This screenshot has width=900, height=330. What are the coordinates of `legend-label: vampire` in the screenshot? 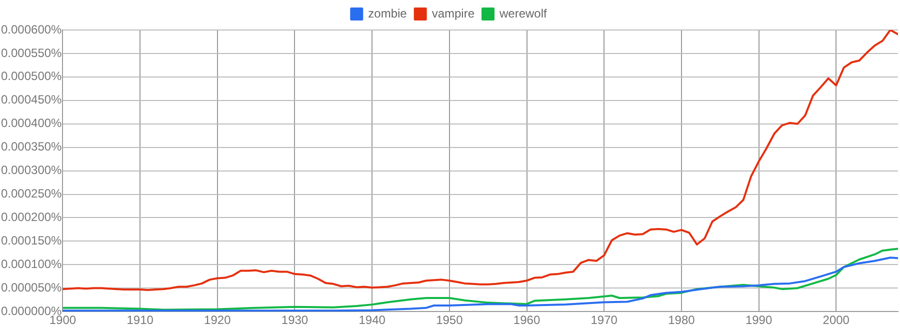 It's located at (453, 13).